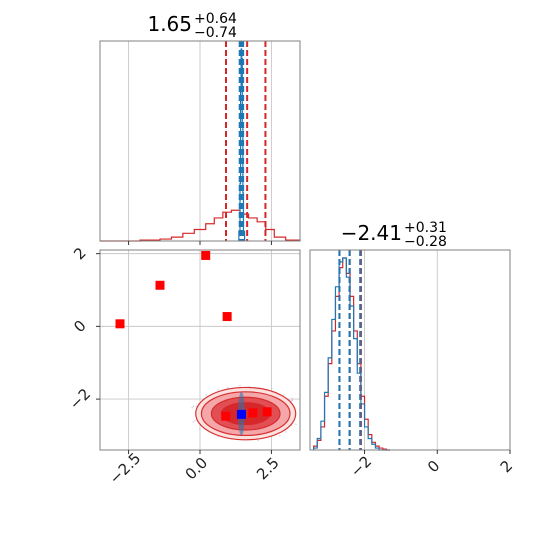  What do you see at coordinates (79, 326) in the screenshot?
I see `p2-tick-label-y-1: 0` at bounding box center [79, 326].